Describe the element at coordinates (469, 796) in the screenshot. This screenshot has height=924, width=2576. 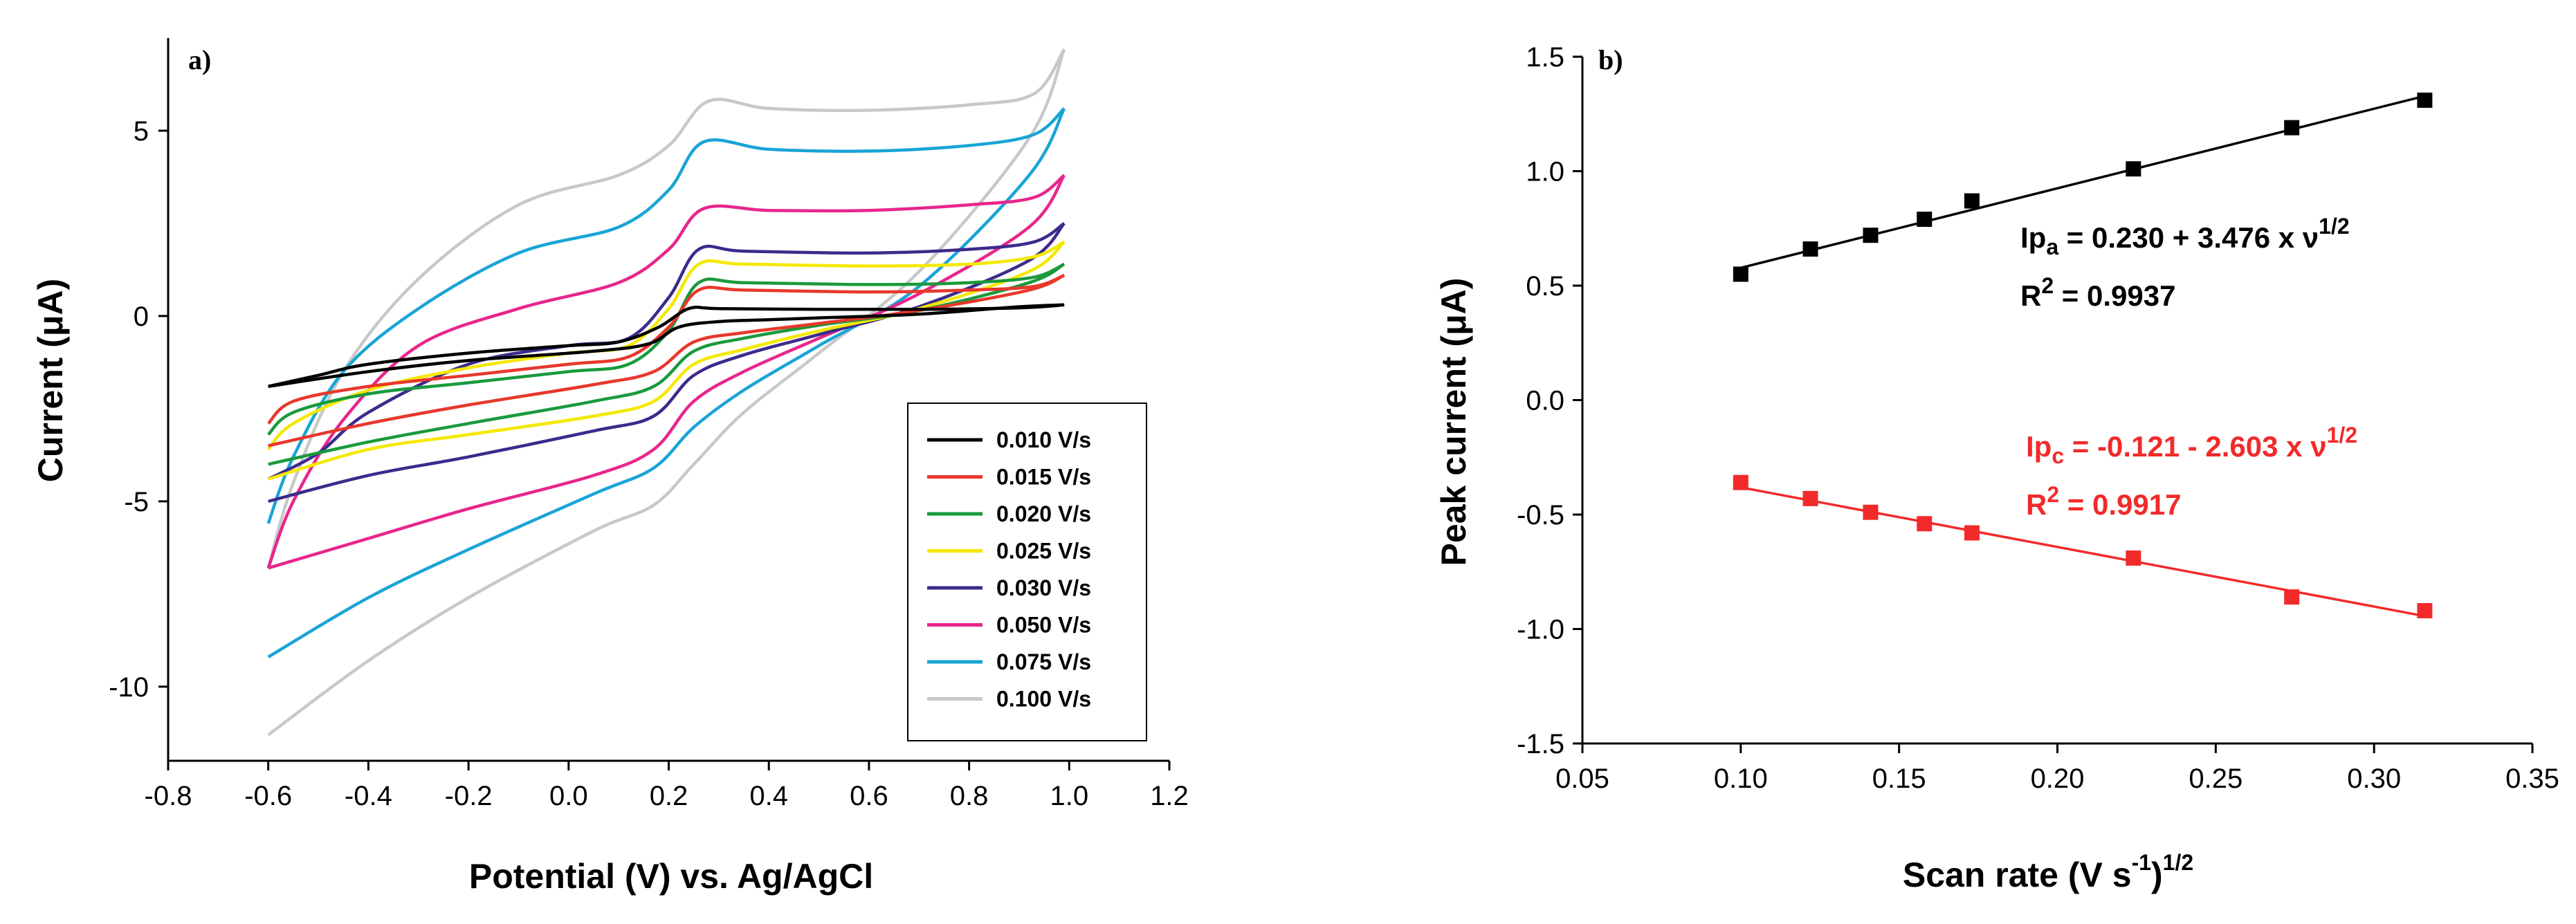
I see `x-tick-label: -0.2` at that location.